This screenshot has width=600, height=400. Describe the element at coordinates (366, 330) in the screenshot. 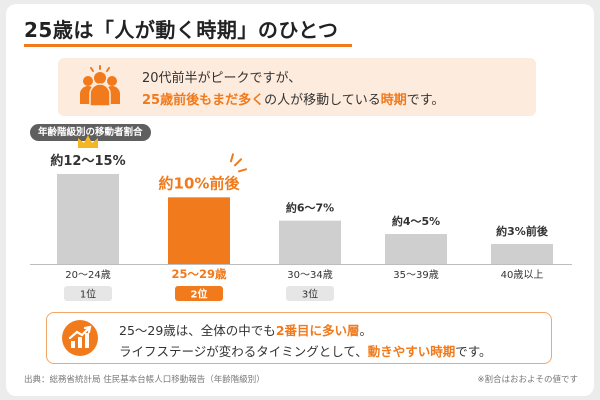

I see `summary-text-1-end: 。` at that location.